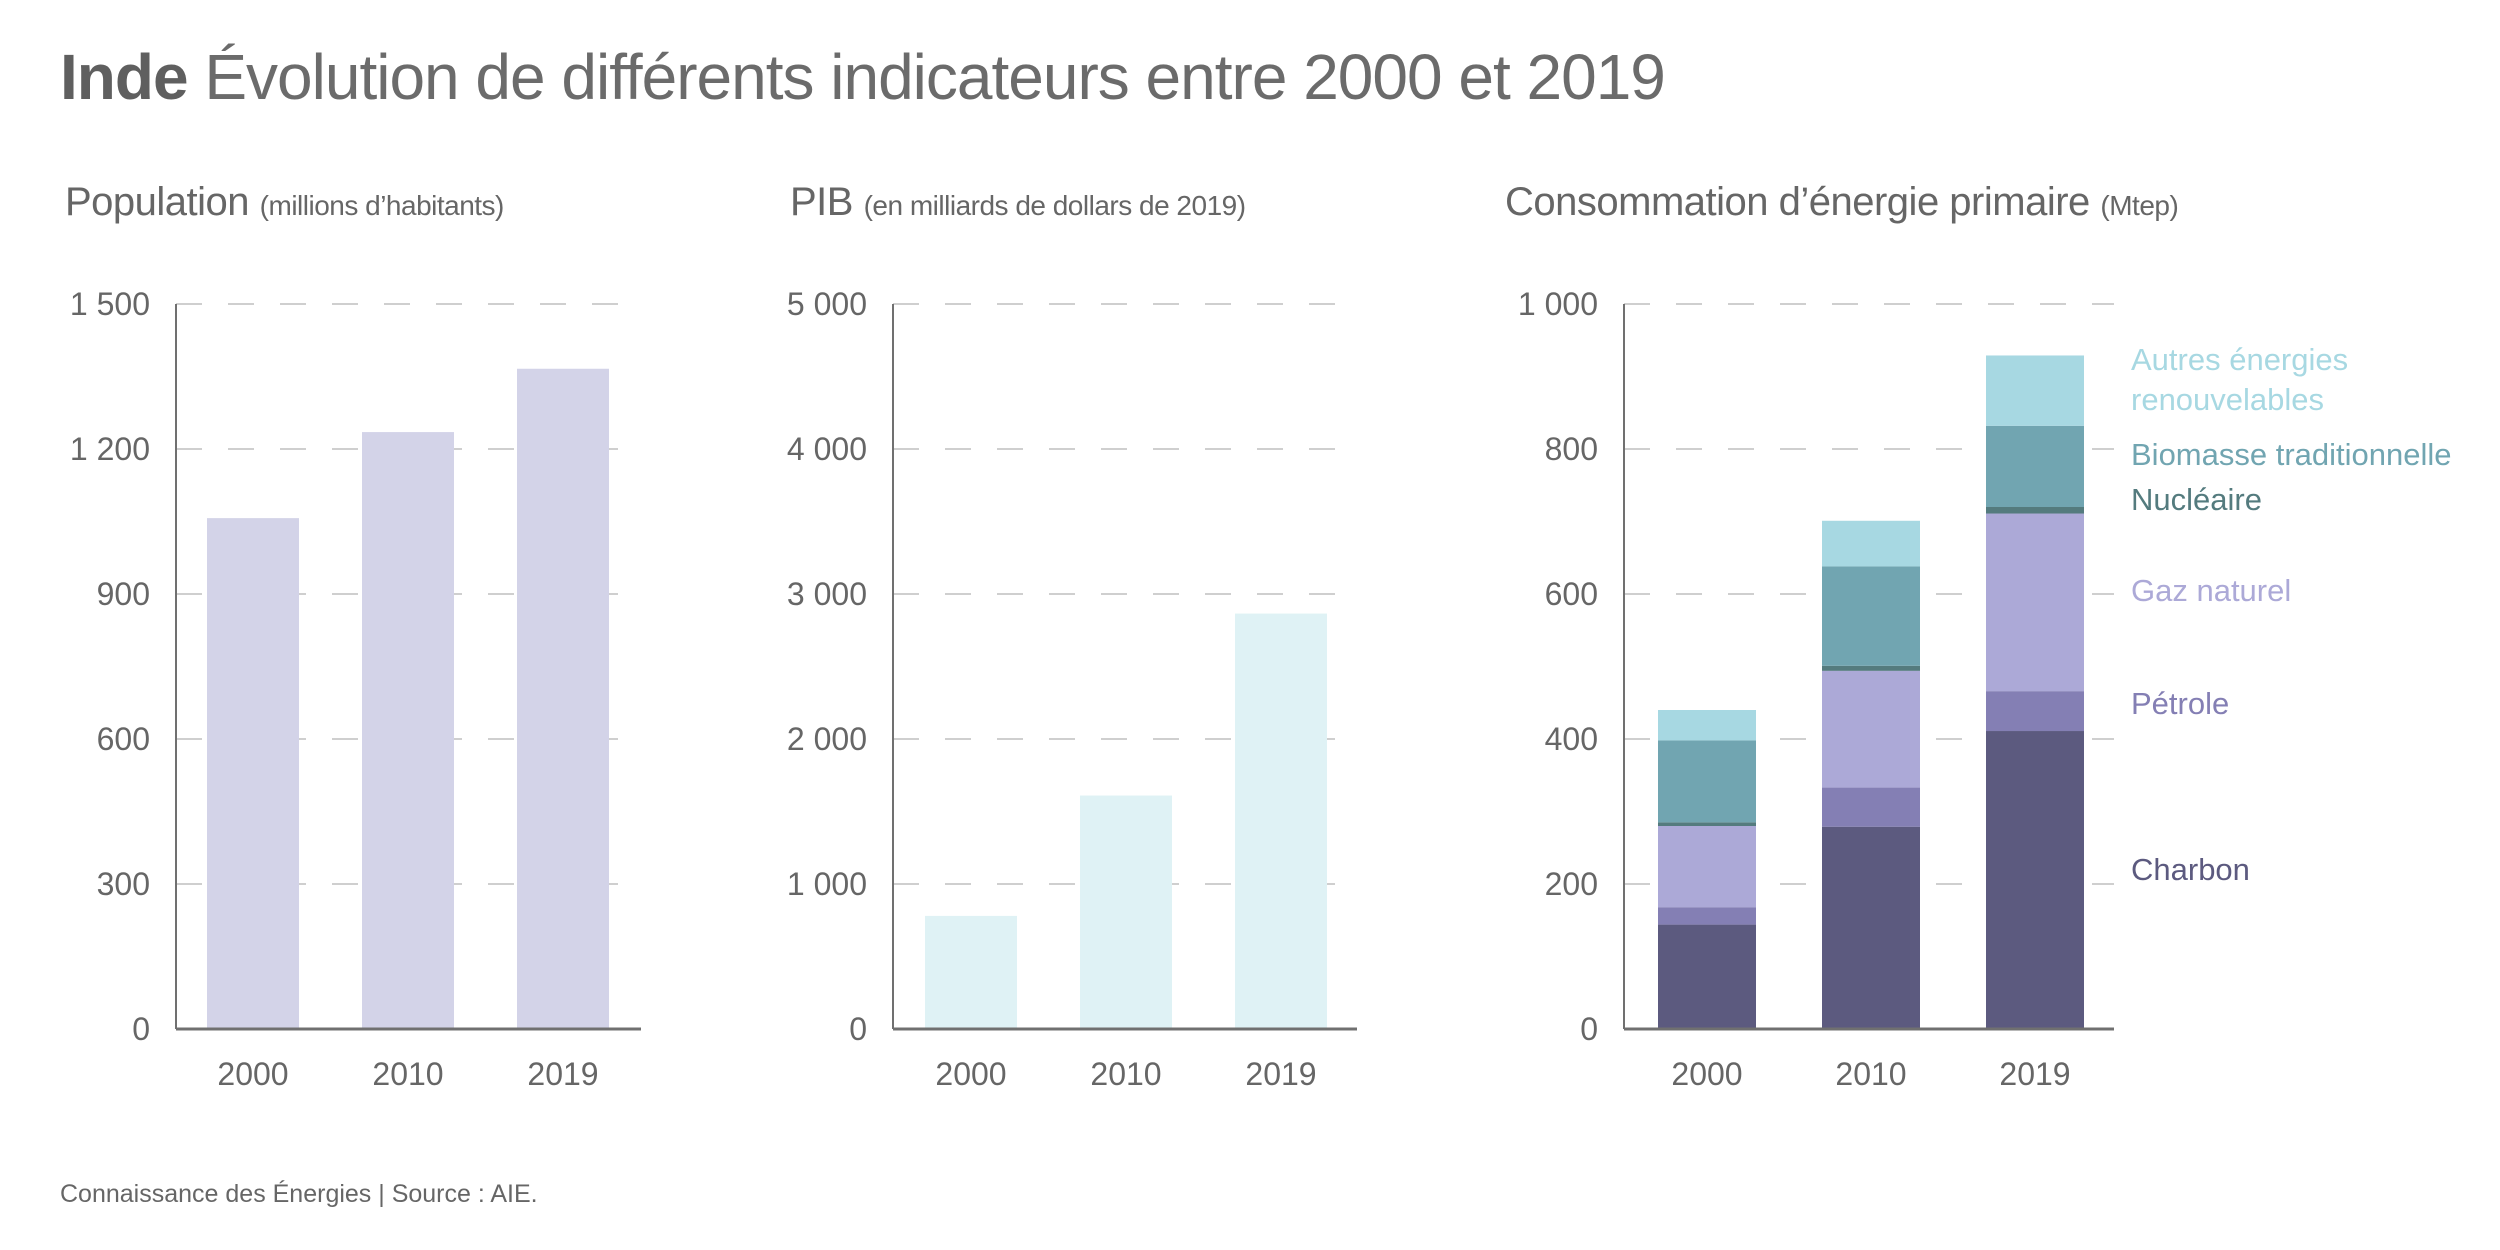 This screenshot has width=2500, height=1250. What do you see at coordinates (1797, 202) in the screenshot?
I see `energie-title: Consommation d’énergie primaire` at bounding box center [1797, 202].